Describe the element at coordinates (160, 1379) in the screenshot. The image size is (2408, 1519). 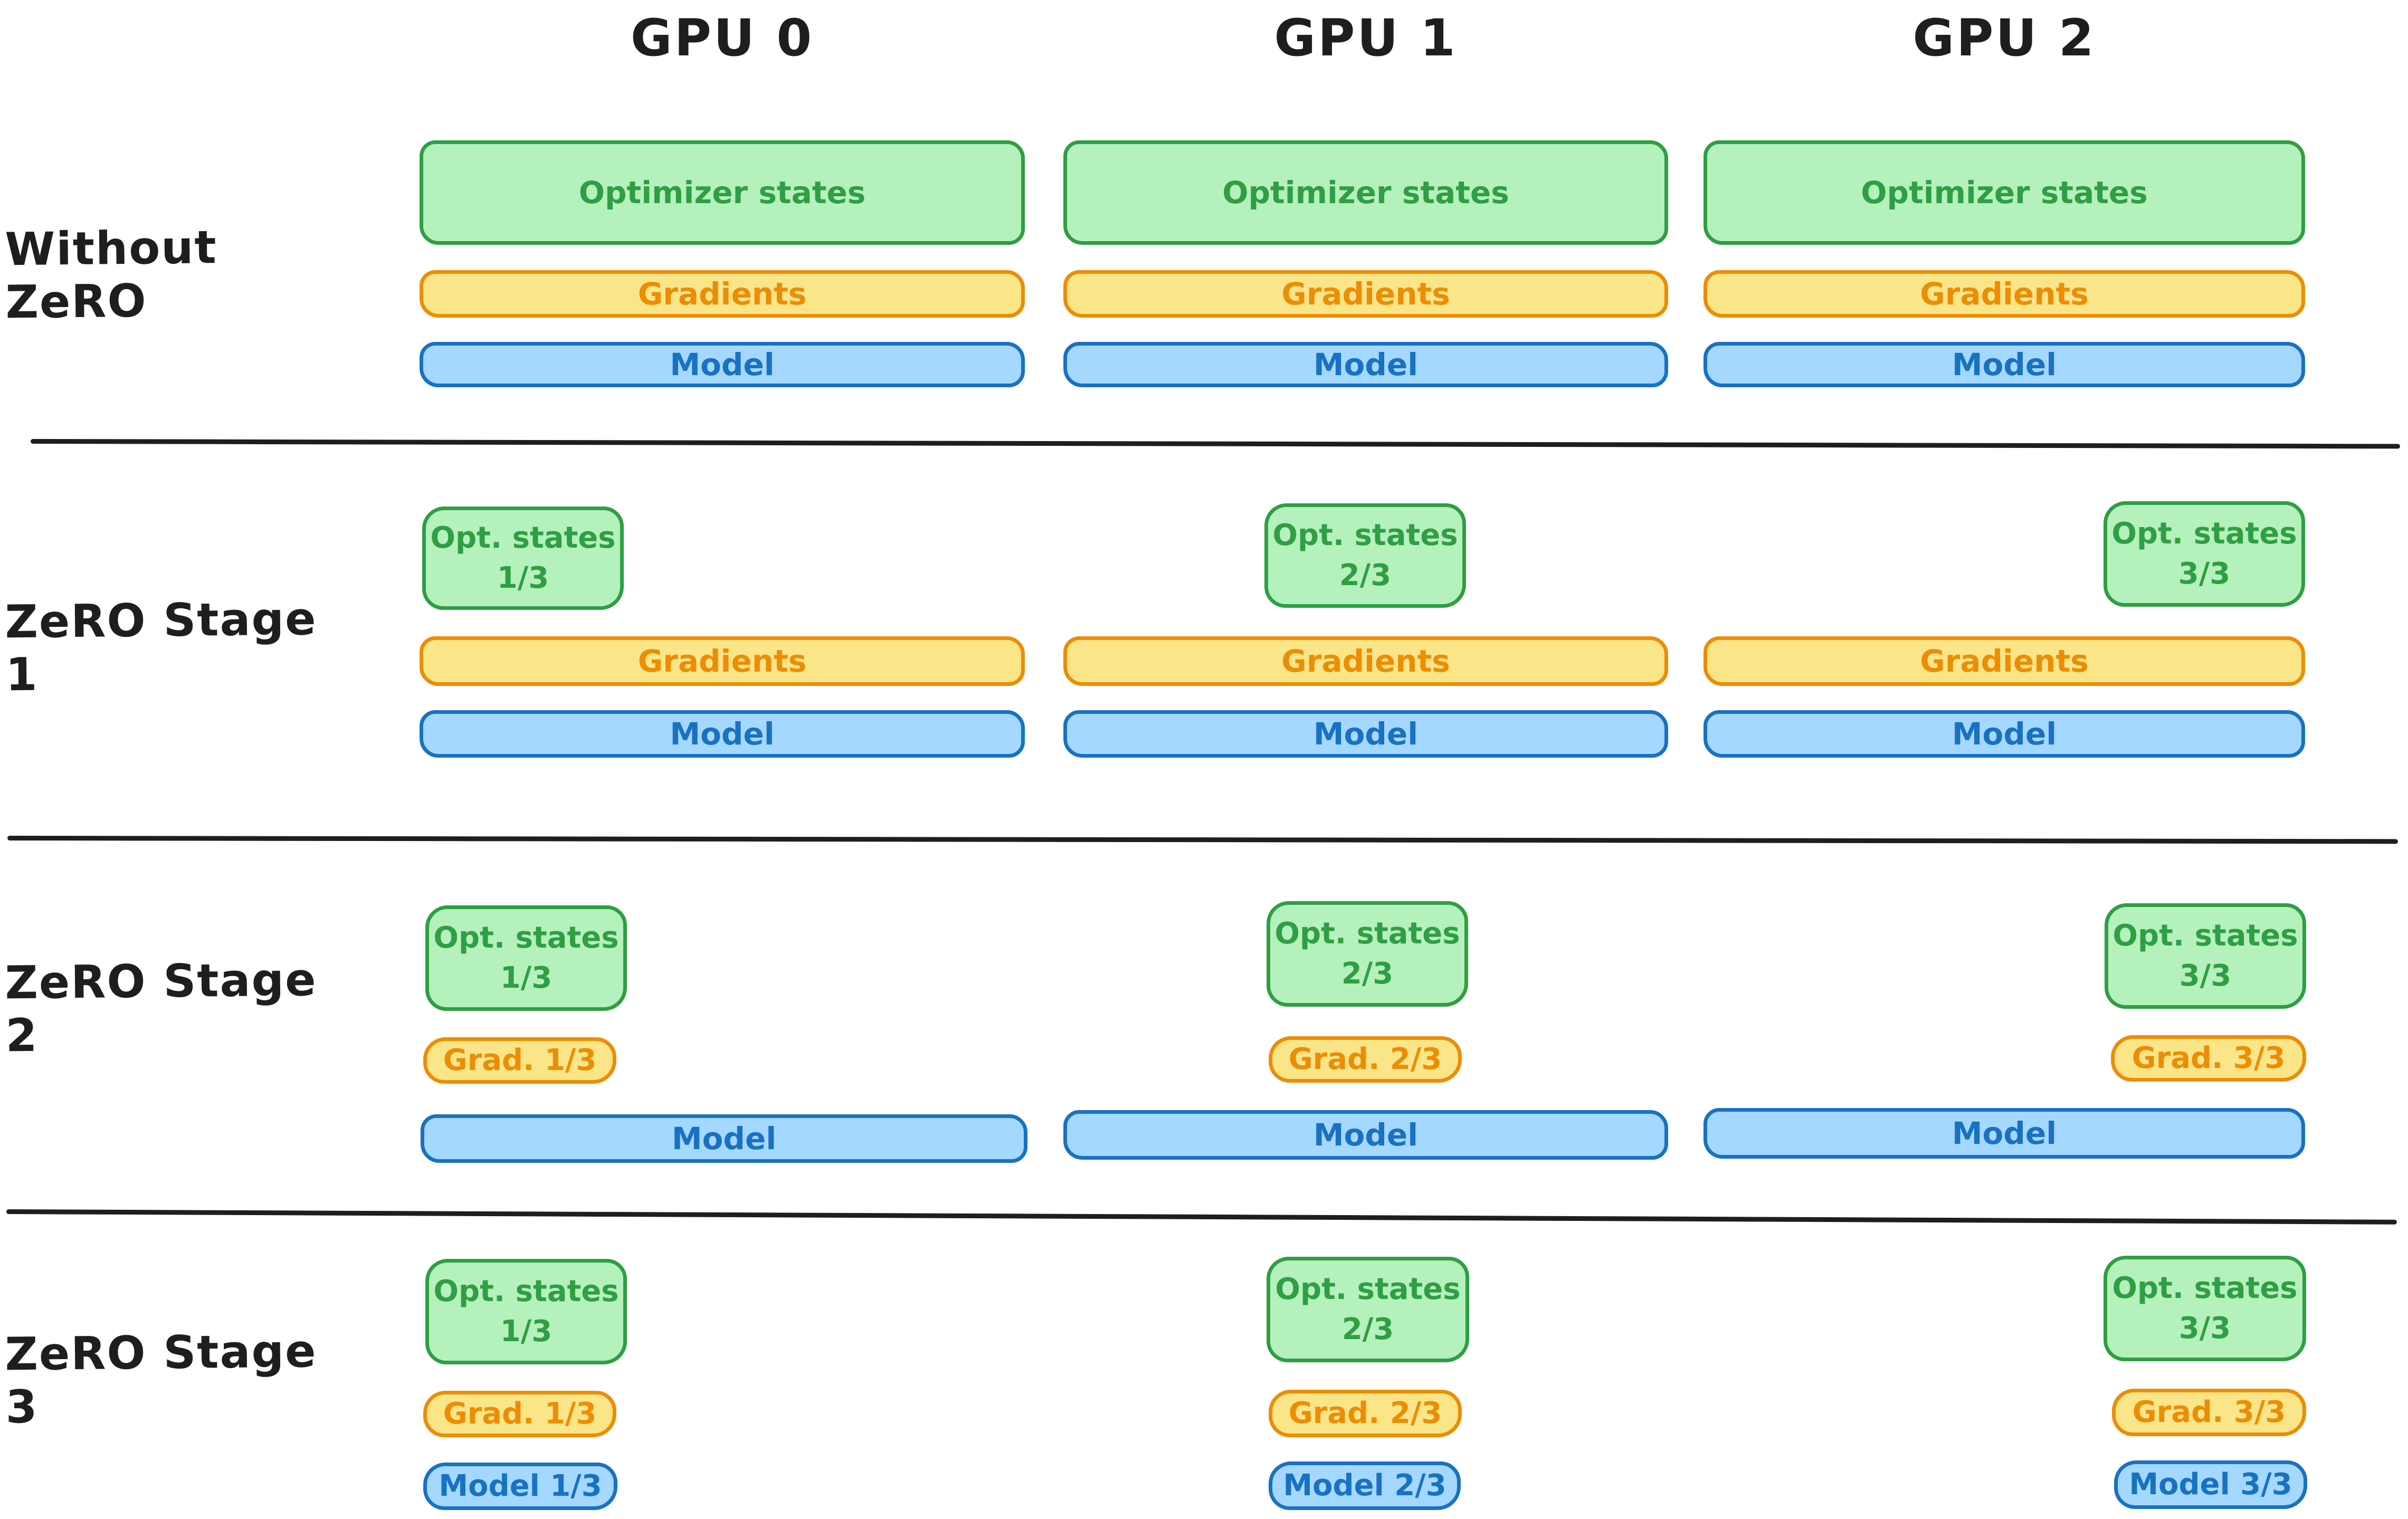
I see `row-label-zero-stage-3: ZeRO Stage 3` at that location.